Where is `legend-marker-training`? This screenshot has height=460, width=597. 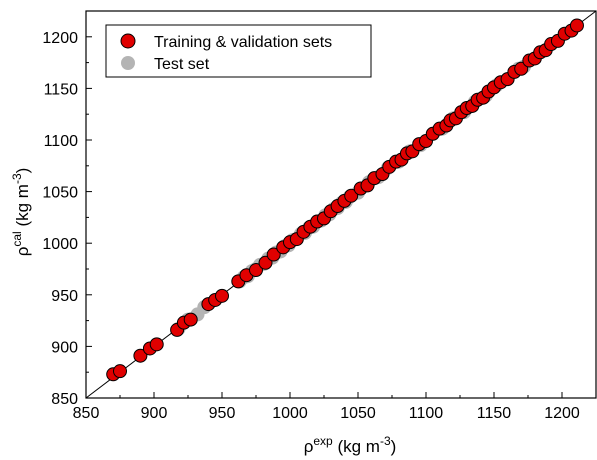 legend-marker-training is located at coordinates (128, 41).